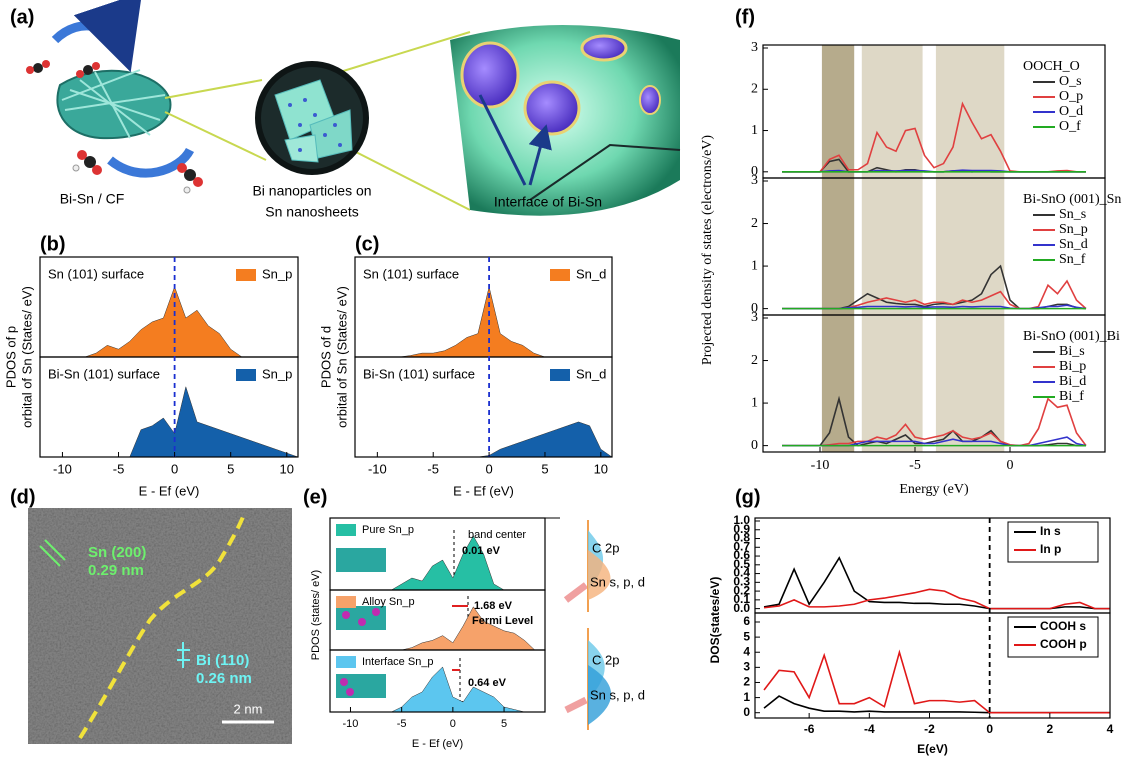  I want to click on caption: Sn nanosheets, so click(311, 212).